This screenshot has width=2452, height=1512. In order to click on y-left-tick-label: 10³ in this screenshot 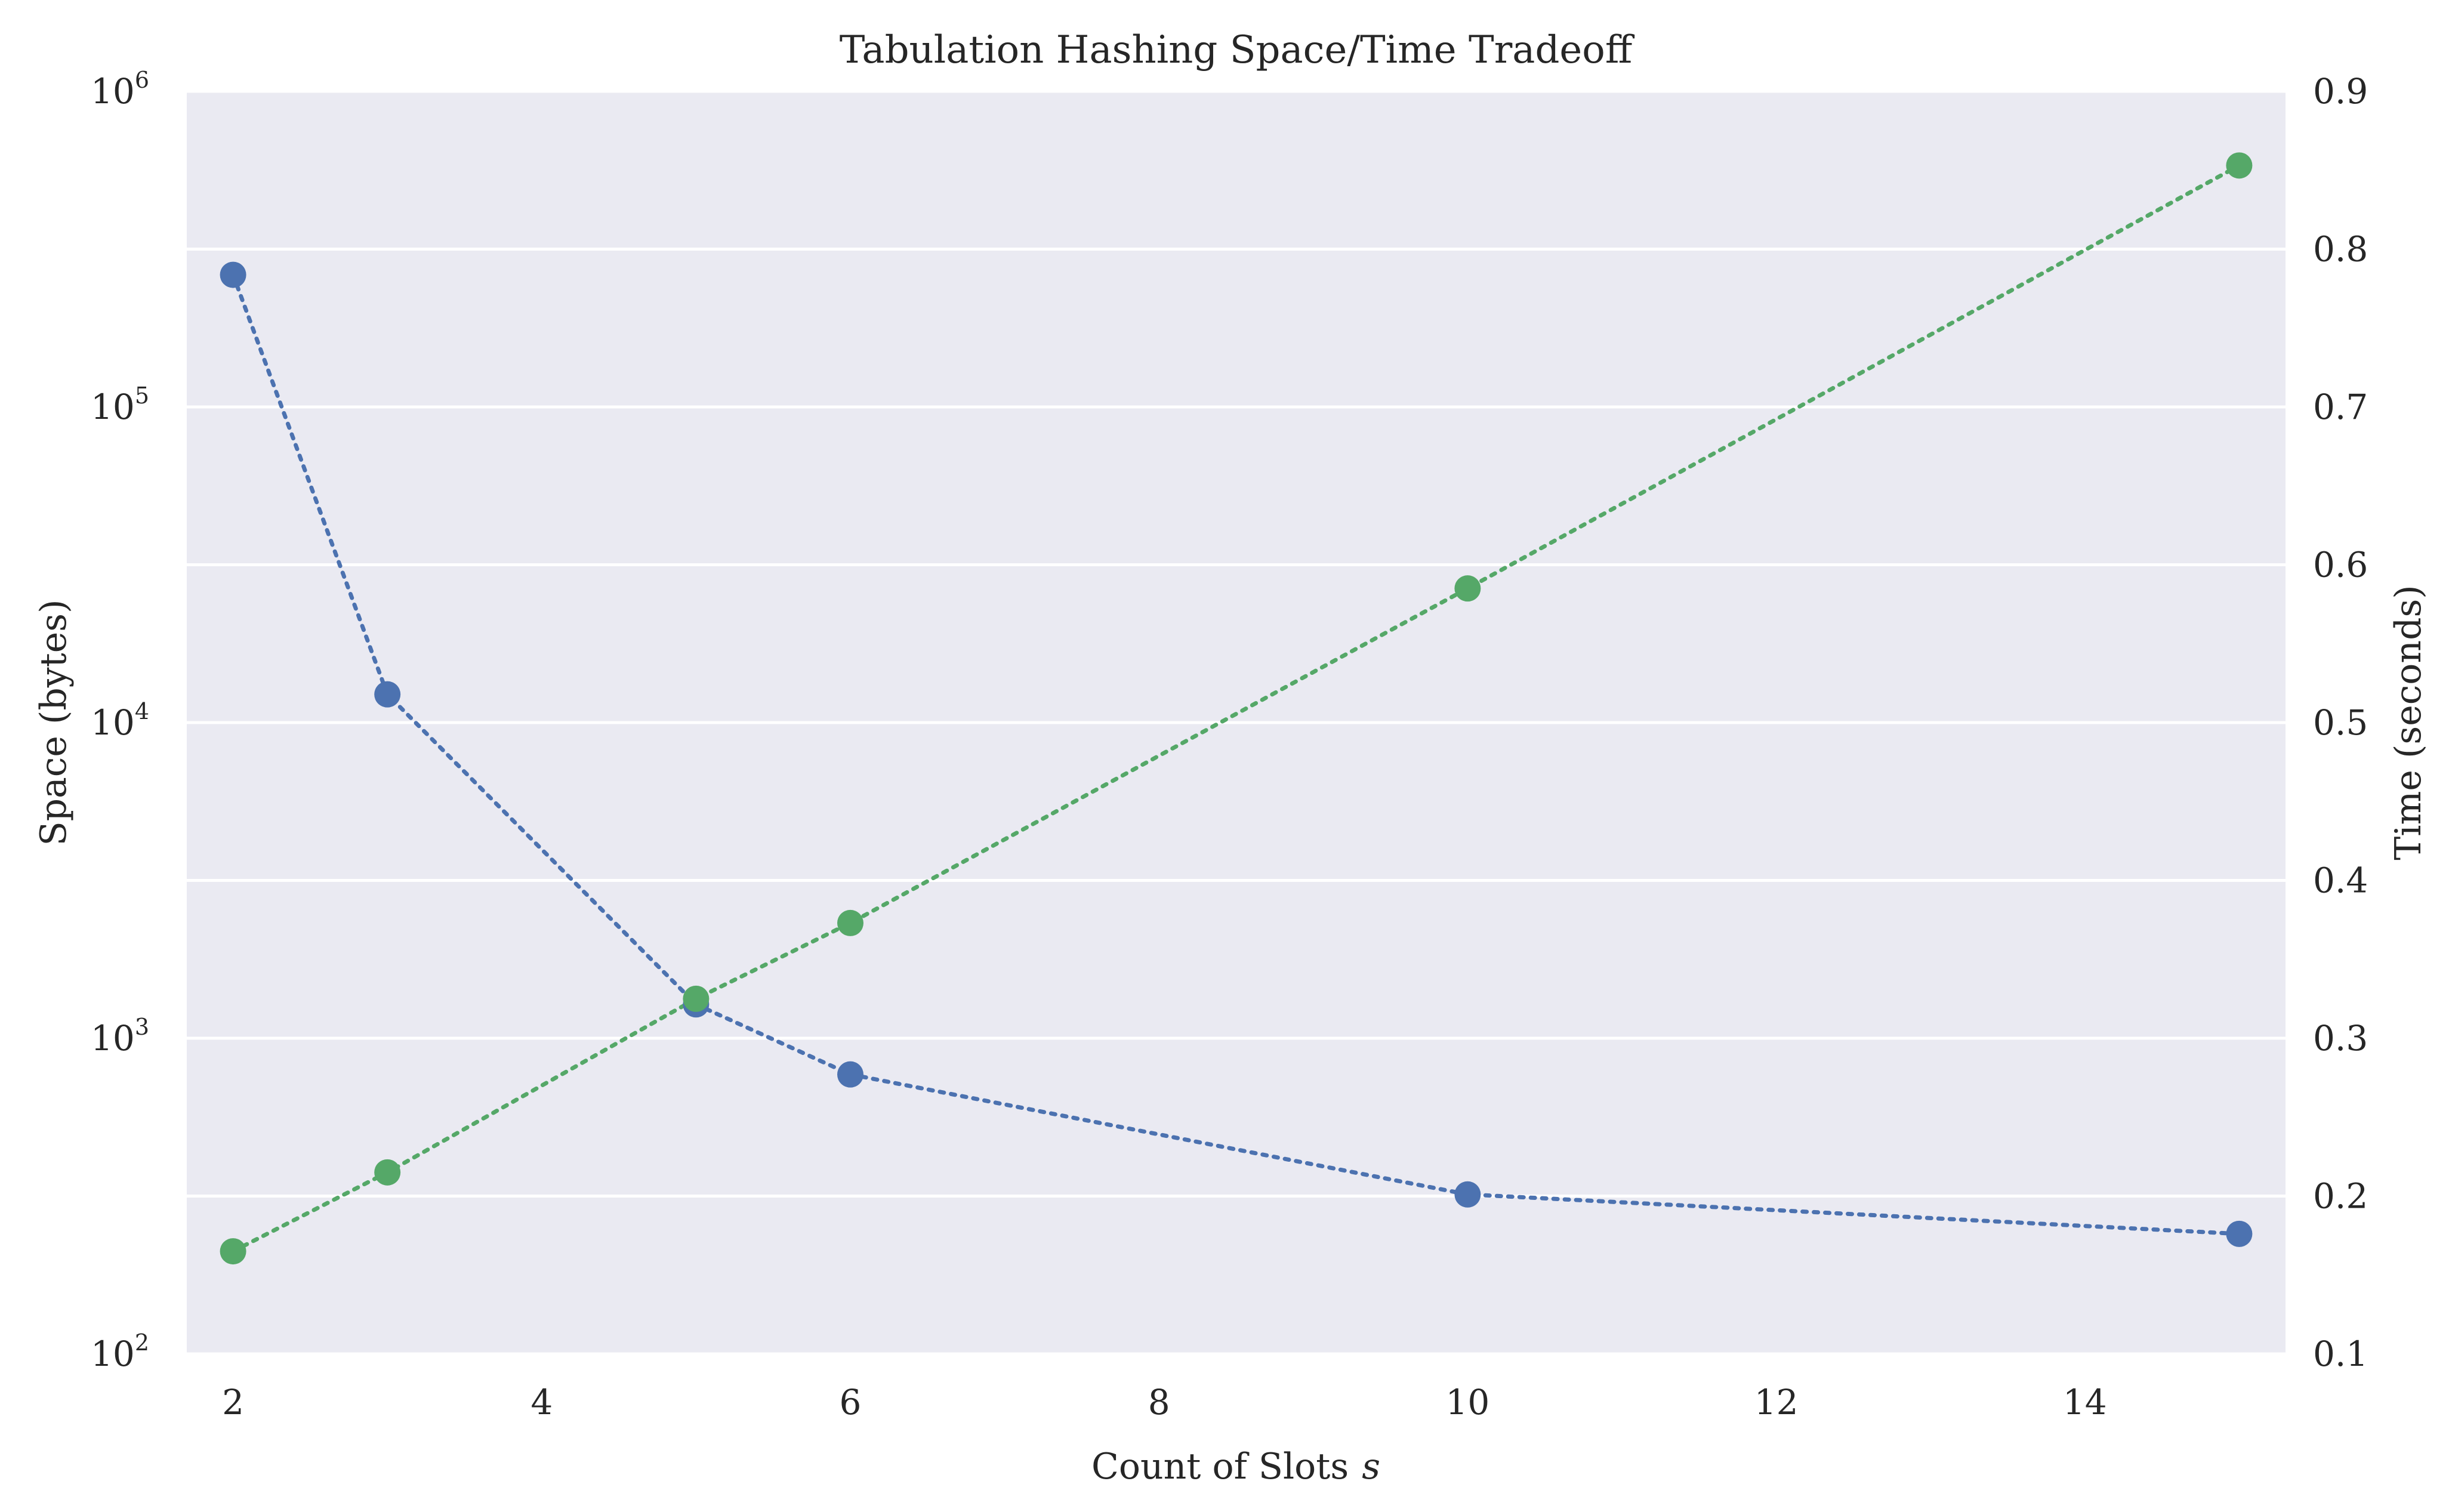, I will do `click(120, 1036)`.